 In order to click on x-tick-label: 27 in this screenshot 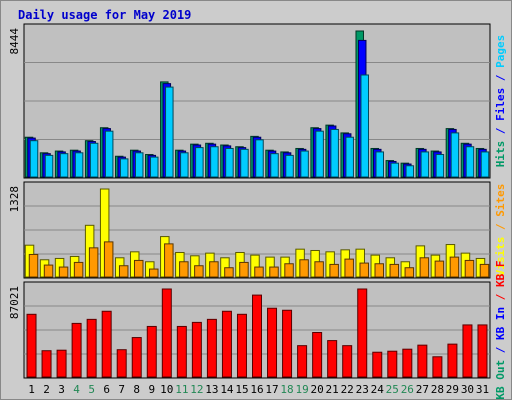, I will do `click(422, 389)`.